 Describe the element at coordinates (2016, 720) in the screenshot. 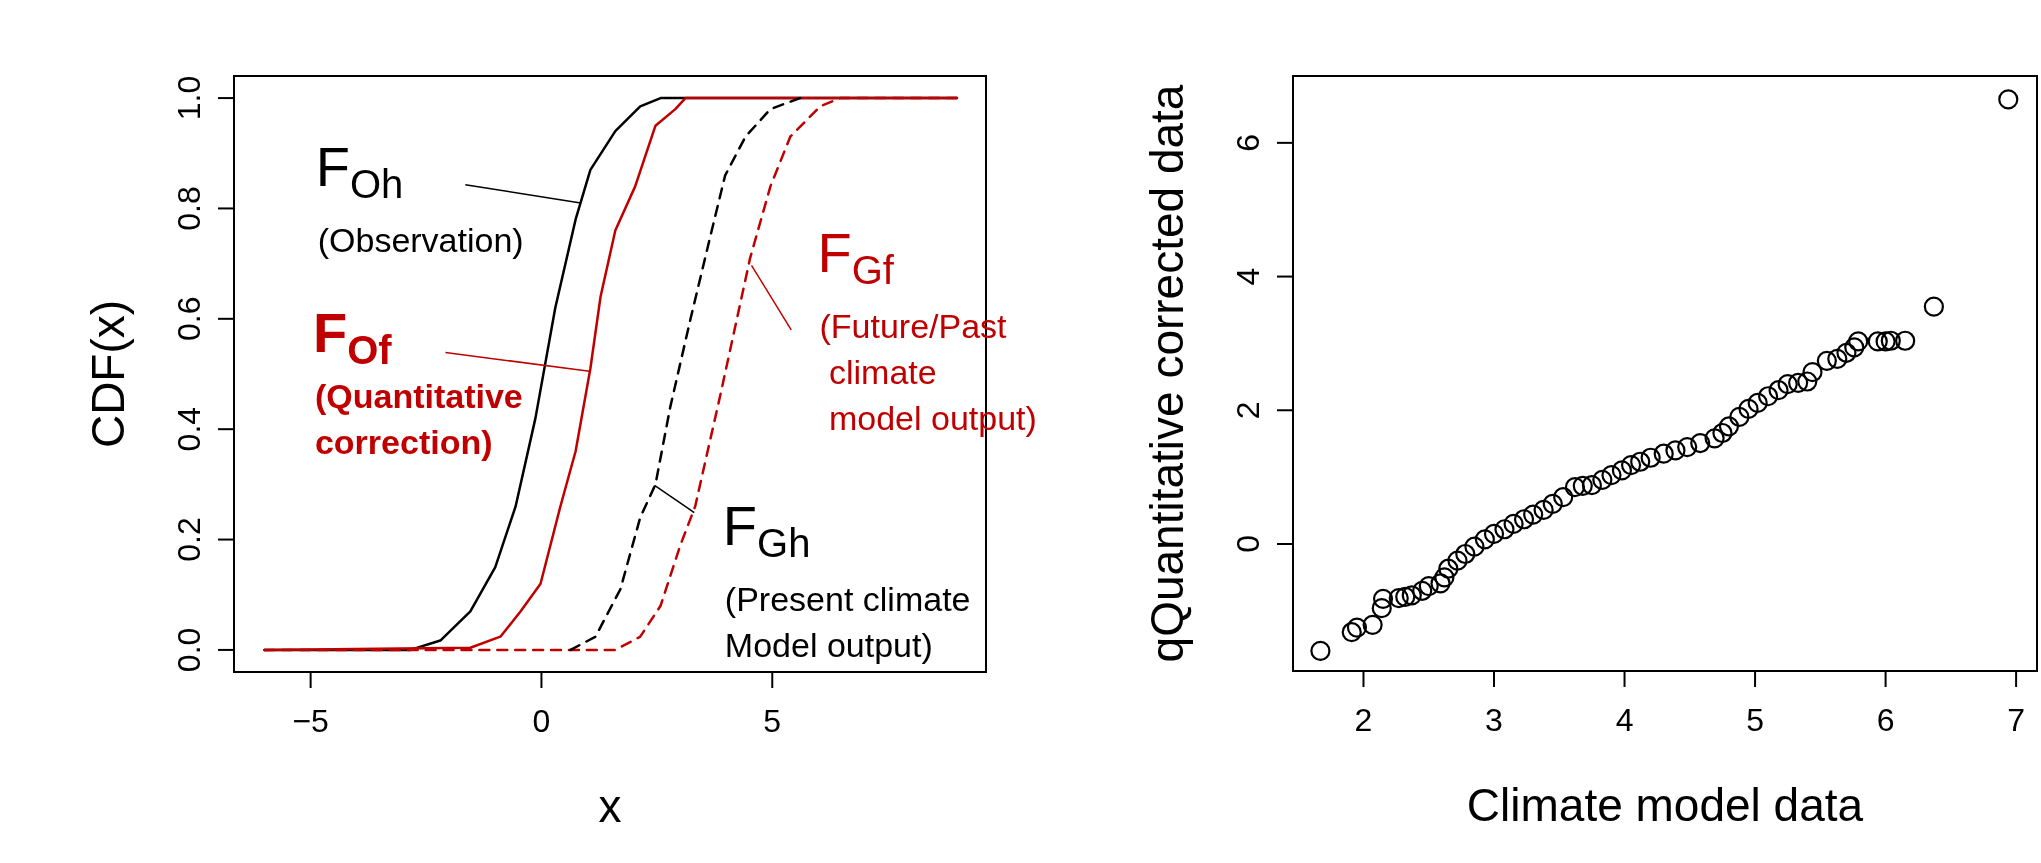

I see `x-tick-label: 7` at that location.